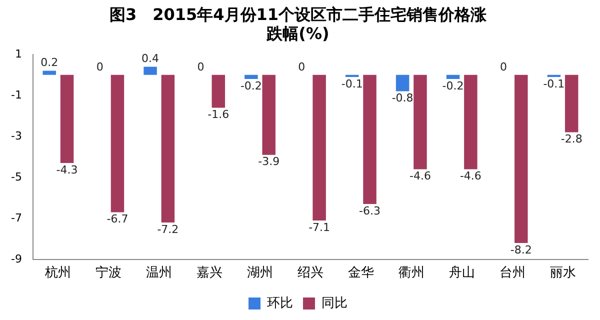 The image size is (600, 320). Describe the element at coordinates (58, 273) in the screenshot. I see `x-tick-label: 杭州` at that location.